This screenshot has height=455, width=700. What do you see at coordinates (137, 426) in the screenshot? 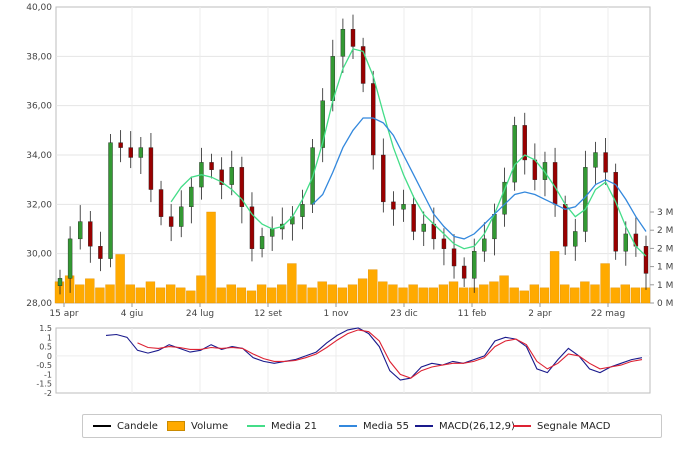
I see `legend-label-candele: Candele` at bounding box center [137, 426].